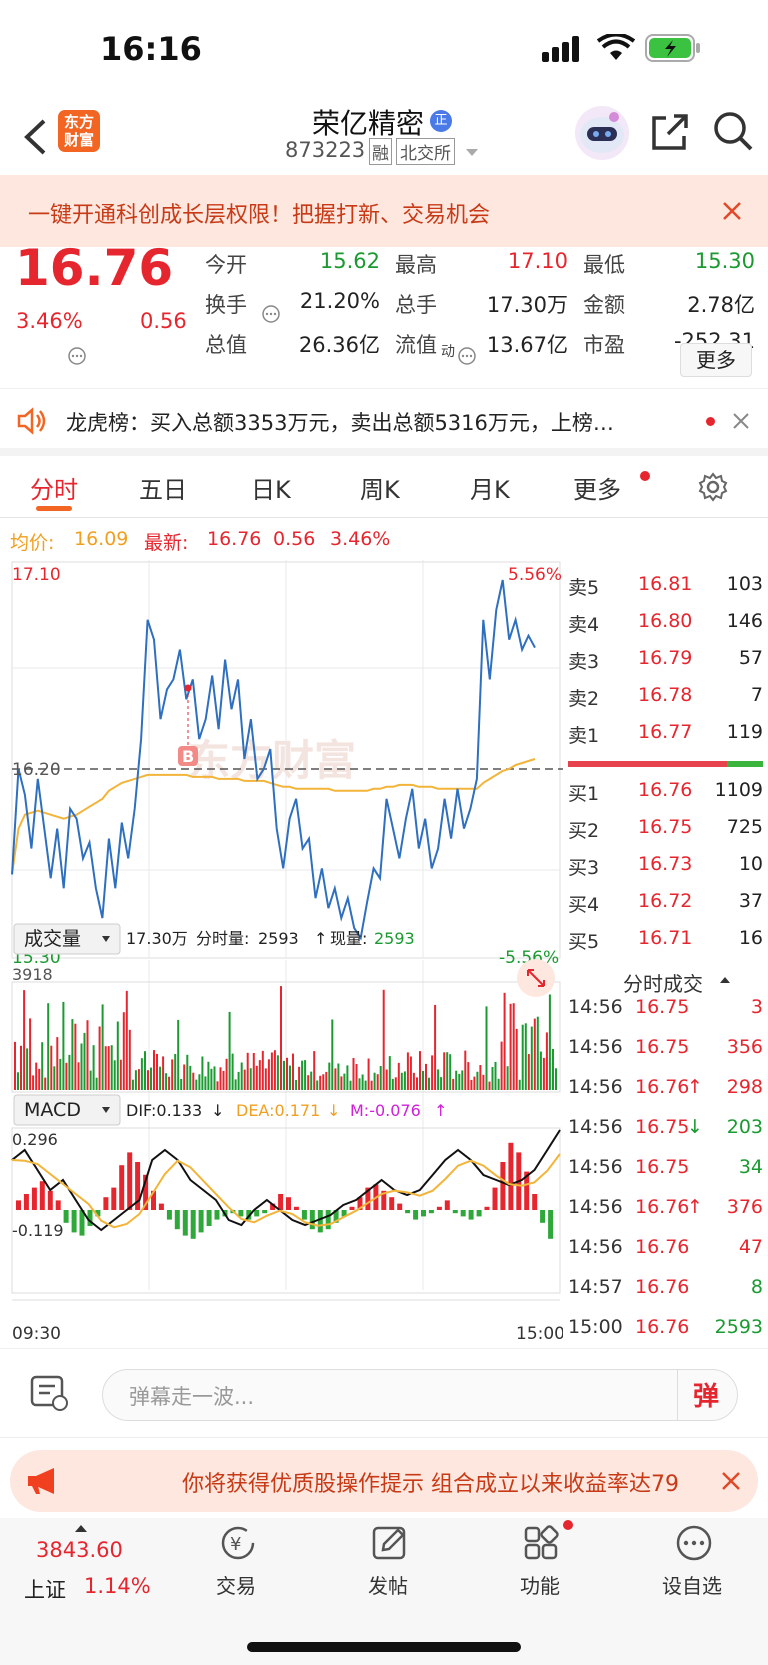  Describe the element at coordinates (79, 131) in the screenshot. I see `eastmoney-logo: 东方 财富` at that location.